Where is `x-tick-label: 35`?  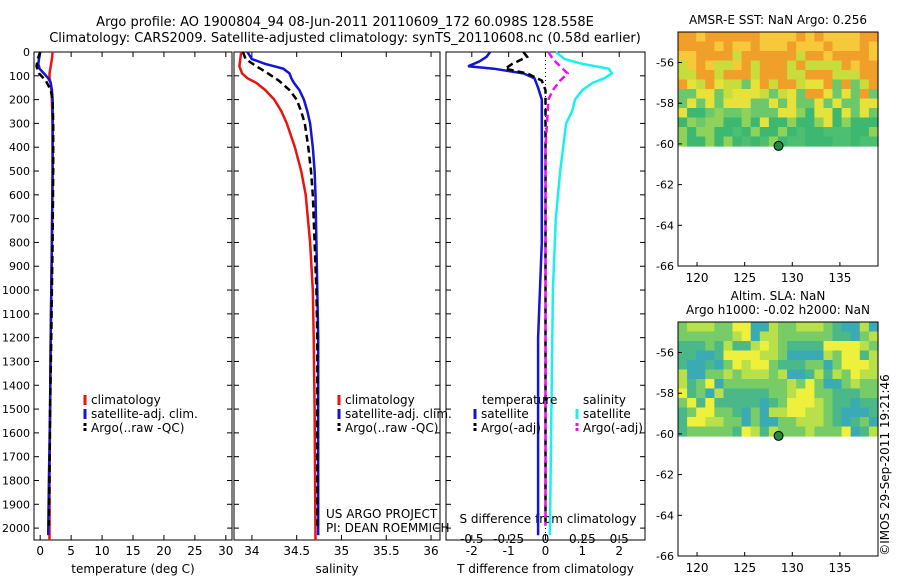 x-tick-label: 35 is located at coordinates (341, 551).